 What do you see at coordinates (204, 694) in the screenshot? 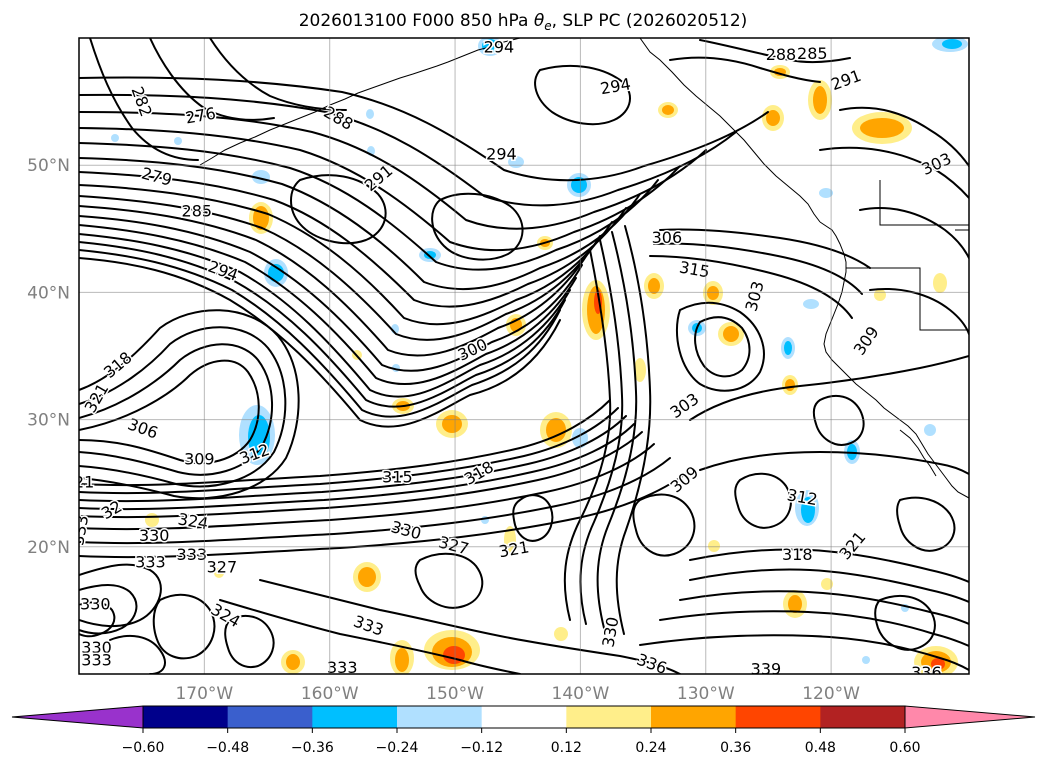
I see `x-tick-label: 170°W` at bounding box center [204, 694].